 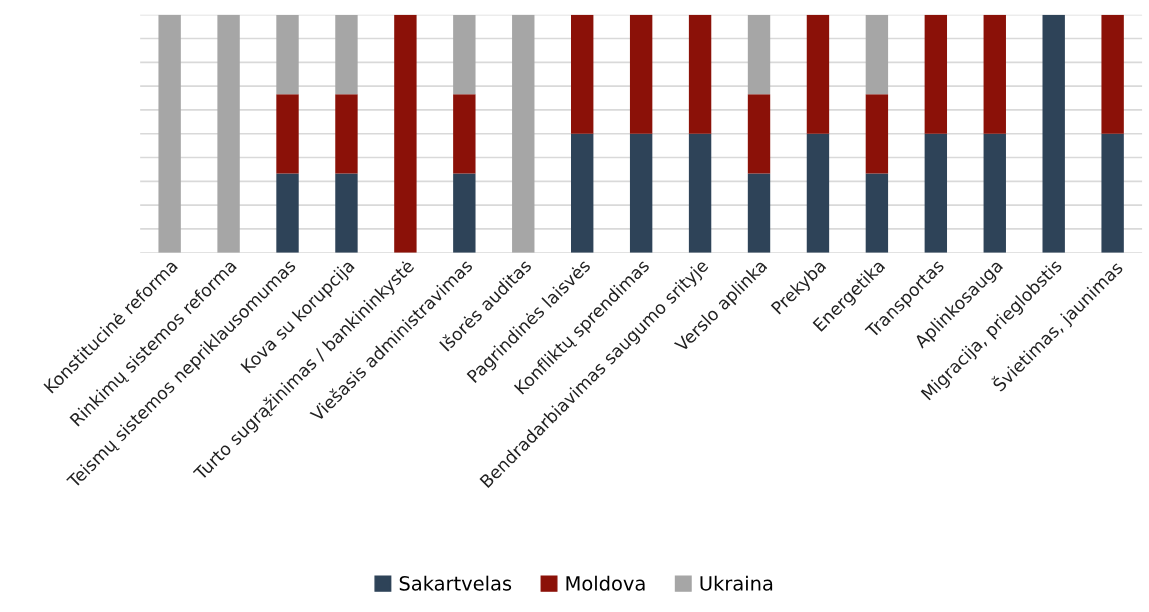 I want to click on legend-label: Sakartvelas, so click(x=455, y=583).